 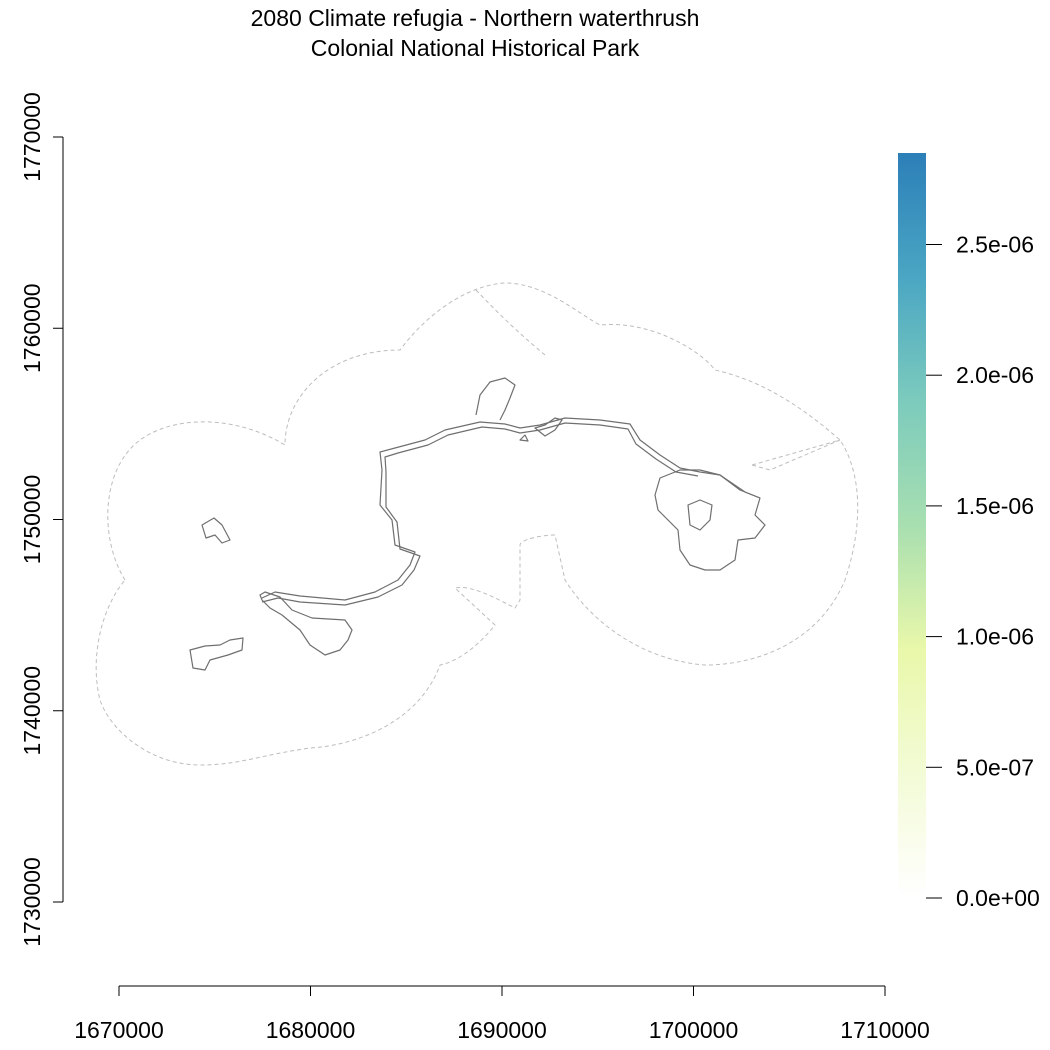 What do you see at coordinates (502, 1030) in the screenshot?
I see `x-tick-label: 1690000` at bounding box center [502, 1030].